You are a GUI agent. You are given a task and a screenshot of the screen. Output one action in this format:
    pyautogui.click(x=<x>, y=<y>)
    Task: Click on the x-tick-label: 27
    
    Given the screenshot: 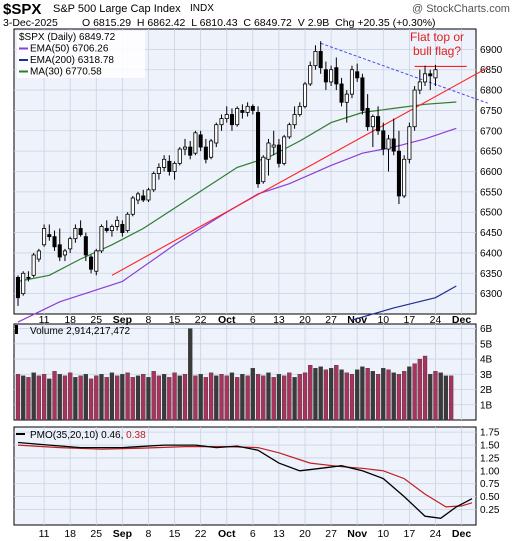 What is the action you would take?
    pyautogui.click(x=331, y=534)
    